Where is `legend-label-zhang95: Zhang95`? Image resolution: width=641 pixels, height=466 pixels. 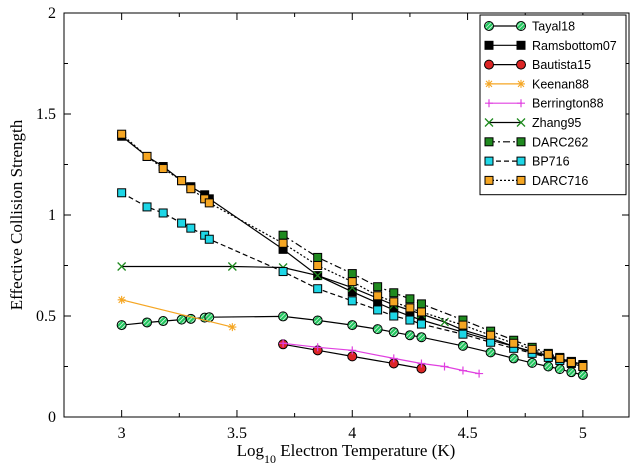 legend-label-zhang95: Zhang95 is located at coordinates (556, 123).